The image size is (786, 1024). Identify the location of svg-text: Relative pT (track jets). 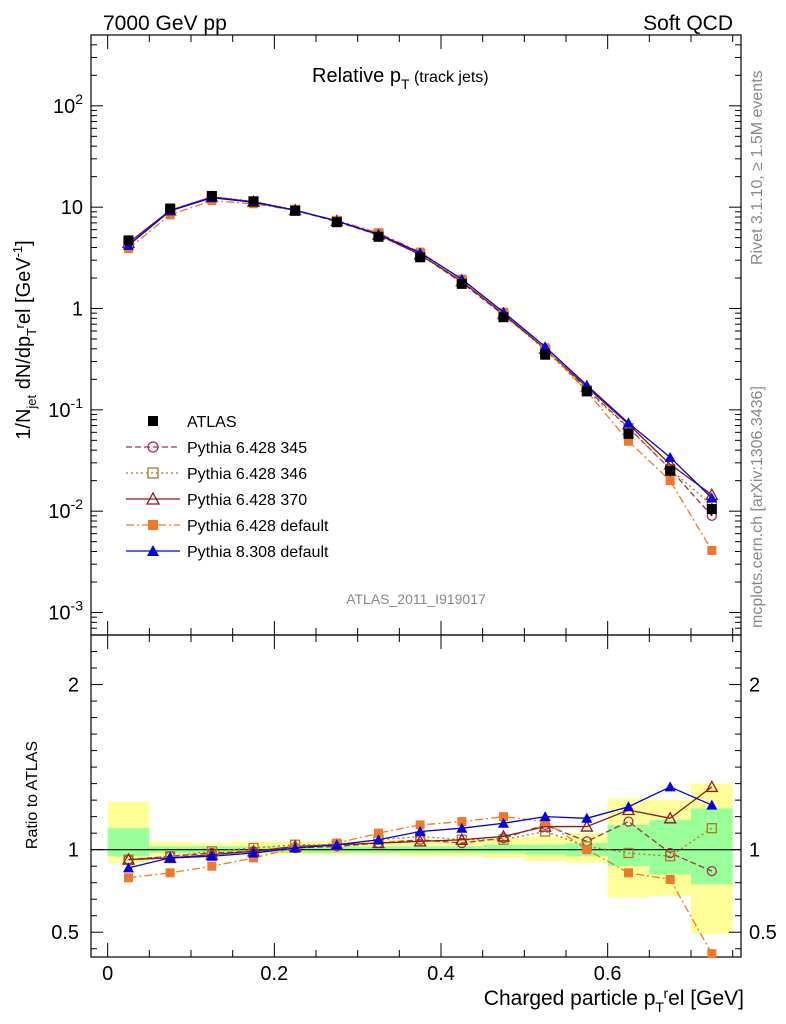
(400, 78).